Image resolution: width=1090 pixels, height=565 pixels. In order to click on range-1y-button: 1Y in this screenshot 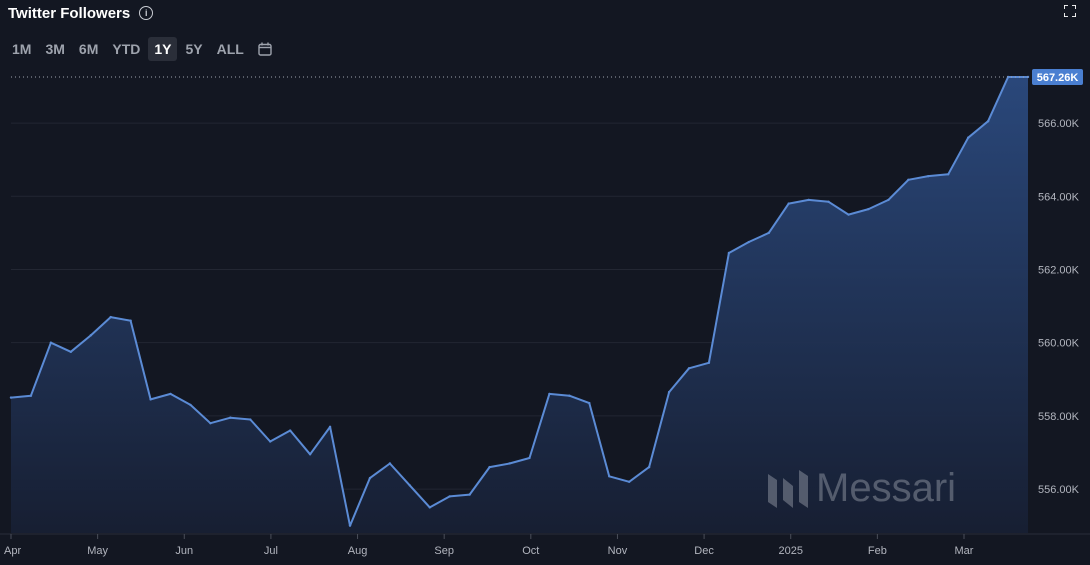, I will do `click(163, 49)`.